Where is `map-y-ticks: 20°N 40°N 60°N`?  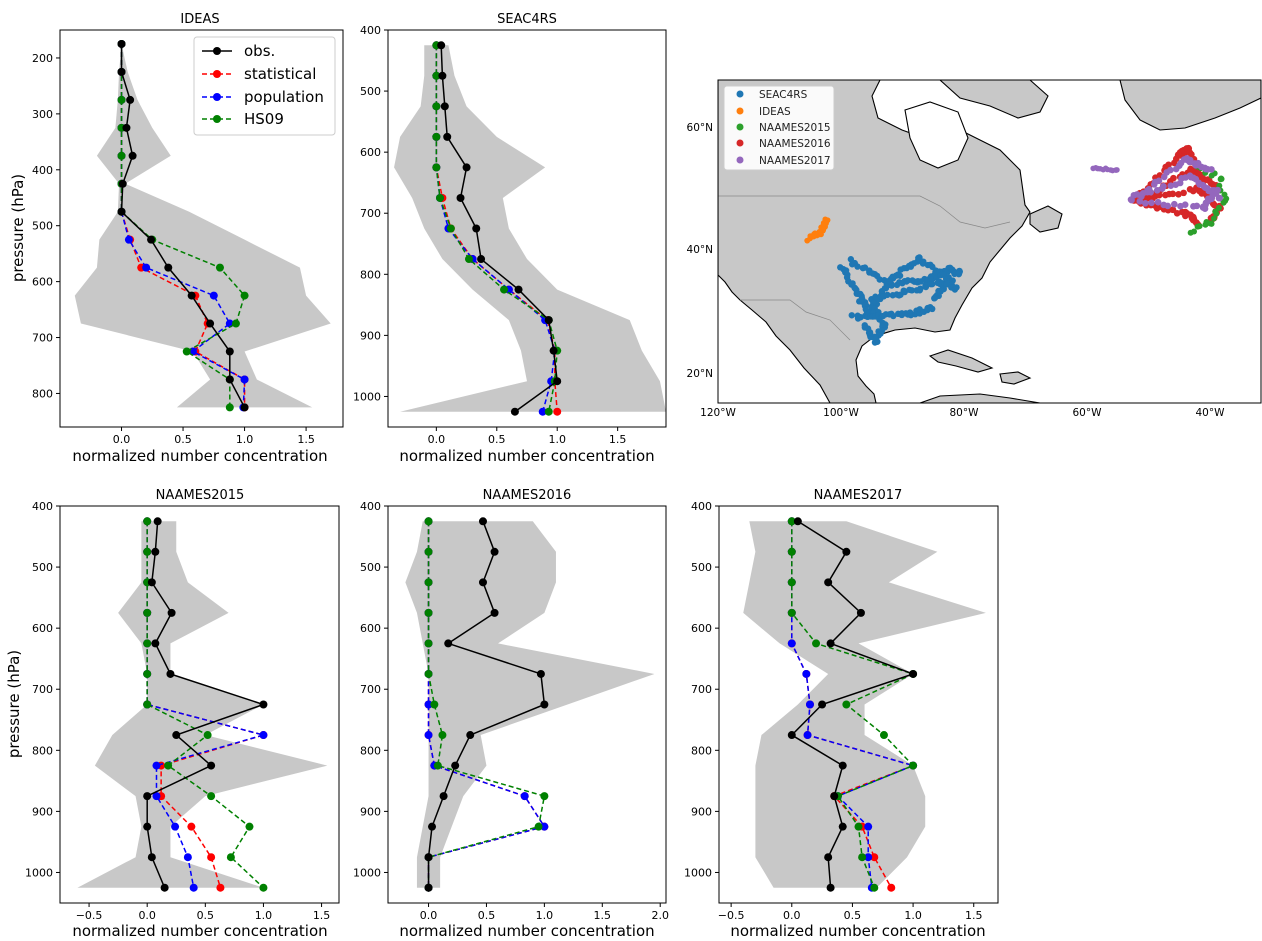 map-y-ticks: 20°N 40°N 60°N is located at coordinates (700, 251).